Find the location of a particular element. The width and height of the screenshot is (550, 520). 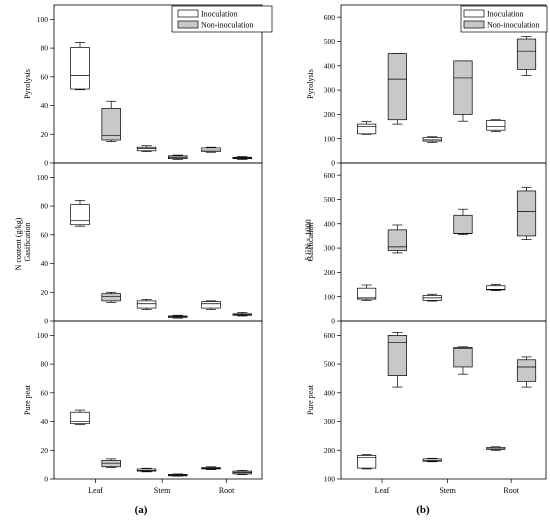

panel-label-b: (b) is located at coordinates (423, 510).